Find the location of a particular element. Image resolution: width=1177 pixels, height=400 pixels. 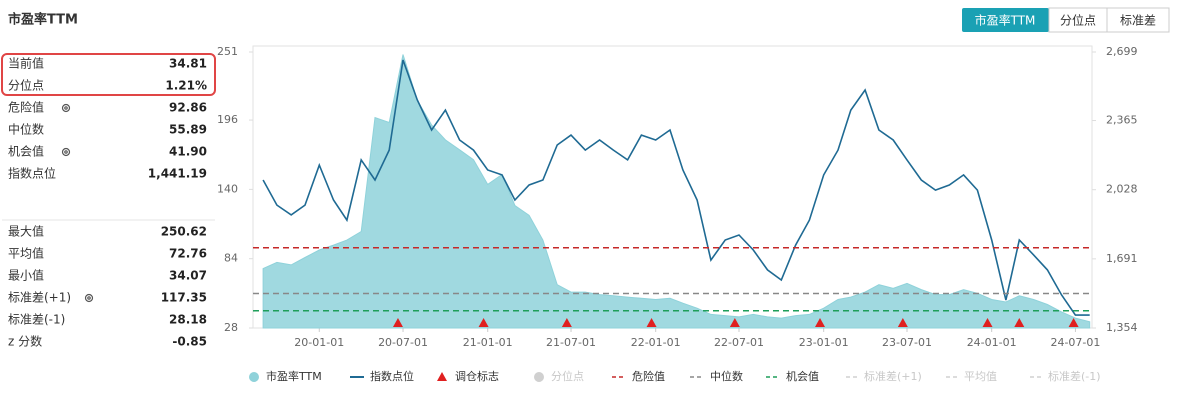

legend-label: 标准差(-1) is located at coordinates (1074, 376).